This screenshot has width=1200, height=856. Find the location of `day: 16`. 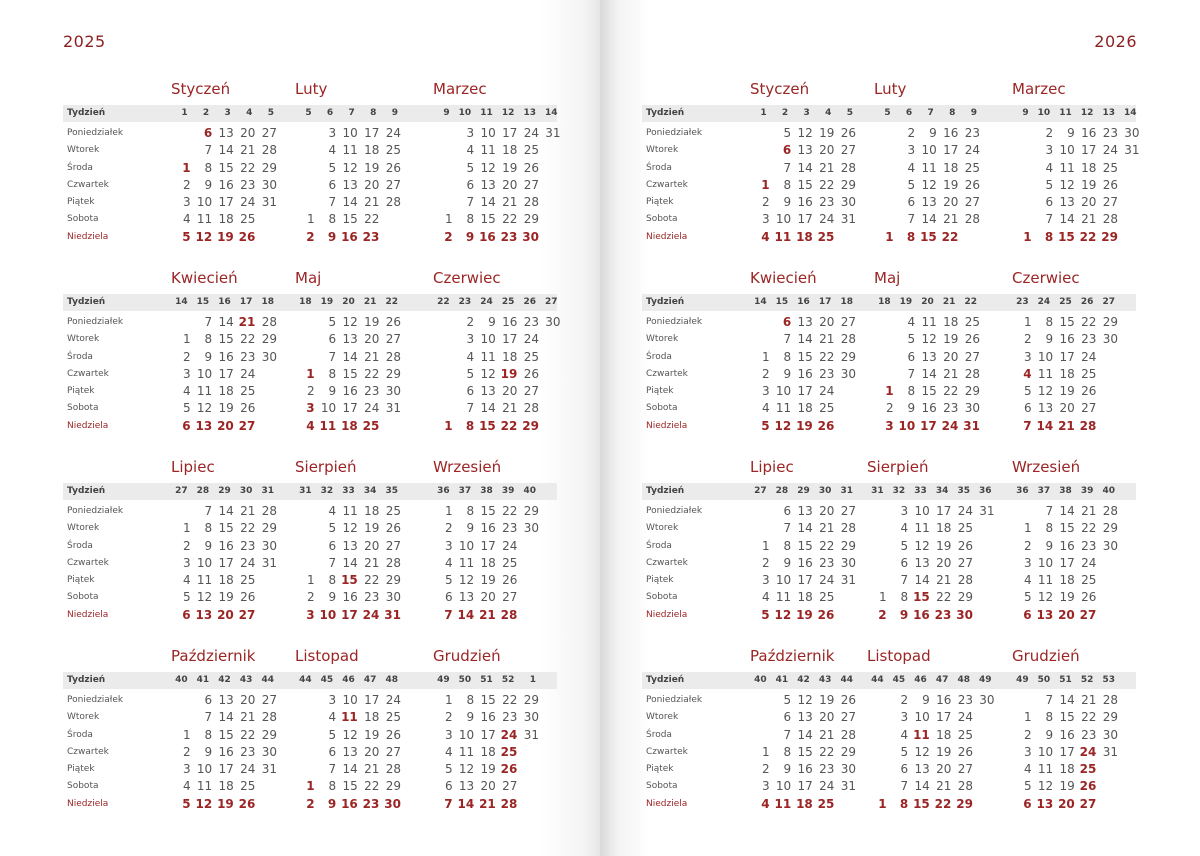

day: 16 is located at coordinates (226, 356).